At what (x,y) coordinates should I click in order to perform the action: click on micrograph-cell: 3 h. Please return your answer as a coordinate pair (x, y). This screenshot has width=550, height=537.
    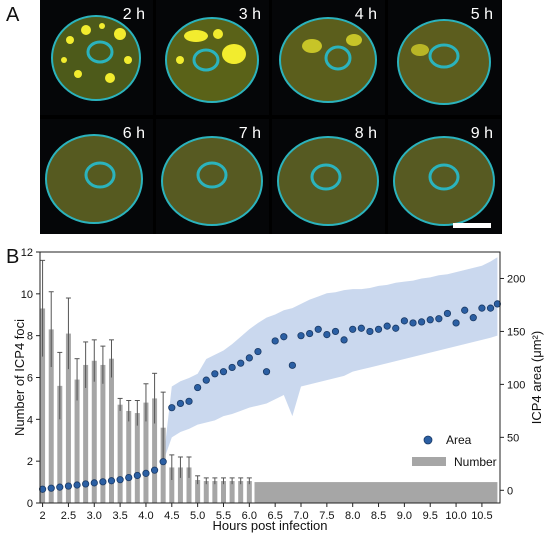
    Looking at the image, I should click on (212, 57).